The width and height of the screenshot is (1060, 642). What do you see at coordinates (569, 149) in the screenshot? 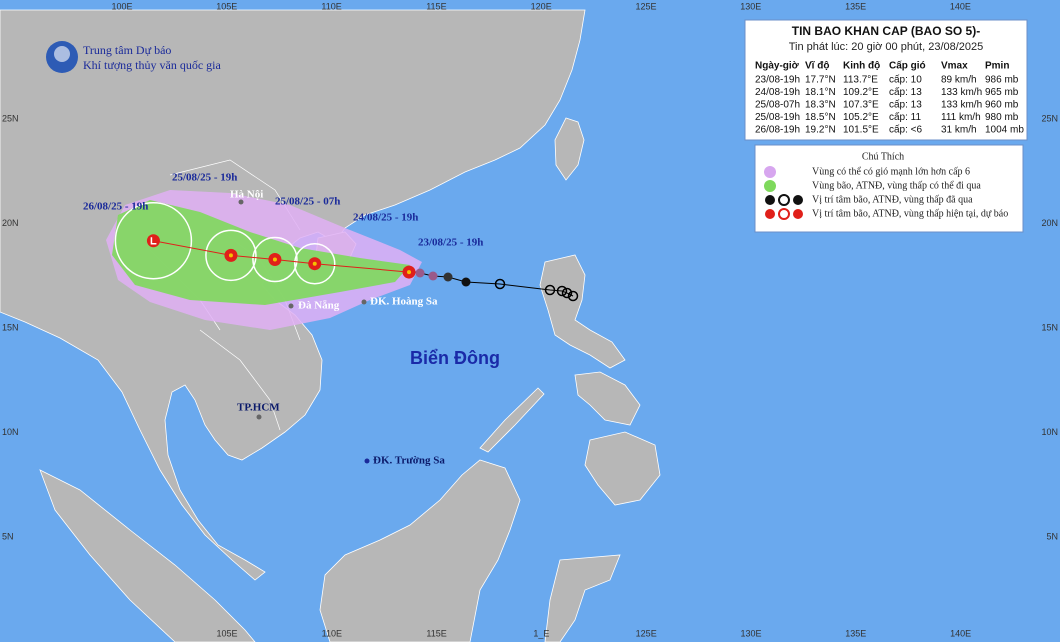
I see `taiwan` at bounding box center [569, 149].